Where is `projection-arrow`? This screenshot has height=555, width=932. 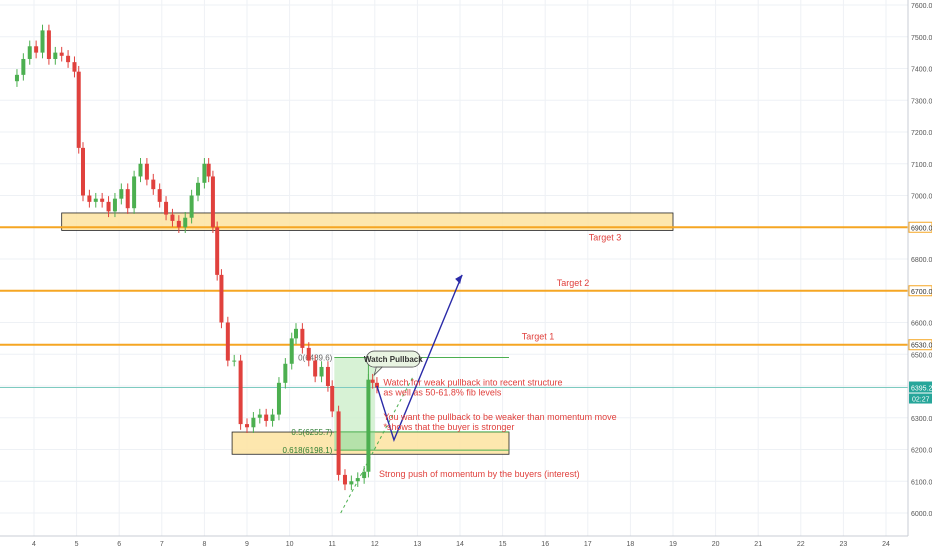 projection-arrow is located at coordinates (419, 358).